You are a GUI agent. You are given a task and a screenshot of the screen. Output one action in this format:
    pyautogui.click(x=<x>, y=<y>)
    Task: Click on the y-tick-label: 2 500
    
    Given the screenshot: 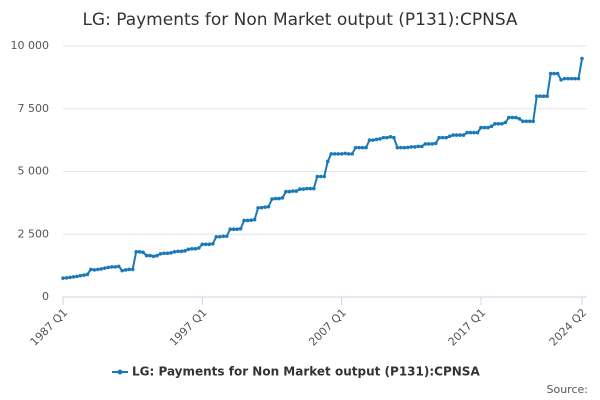 What is the action you would take?
    pyautogui.click(x=34, y=233)
    